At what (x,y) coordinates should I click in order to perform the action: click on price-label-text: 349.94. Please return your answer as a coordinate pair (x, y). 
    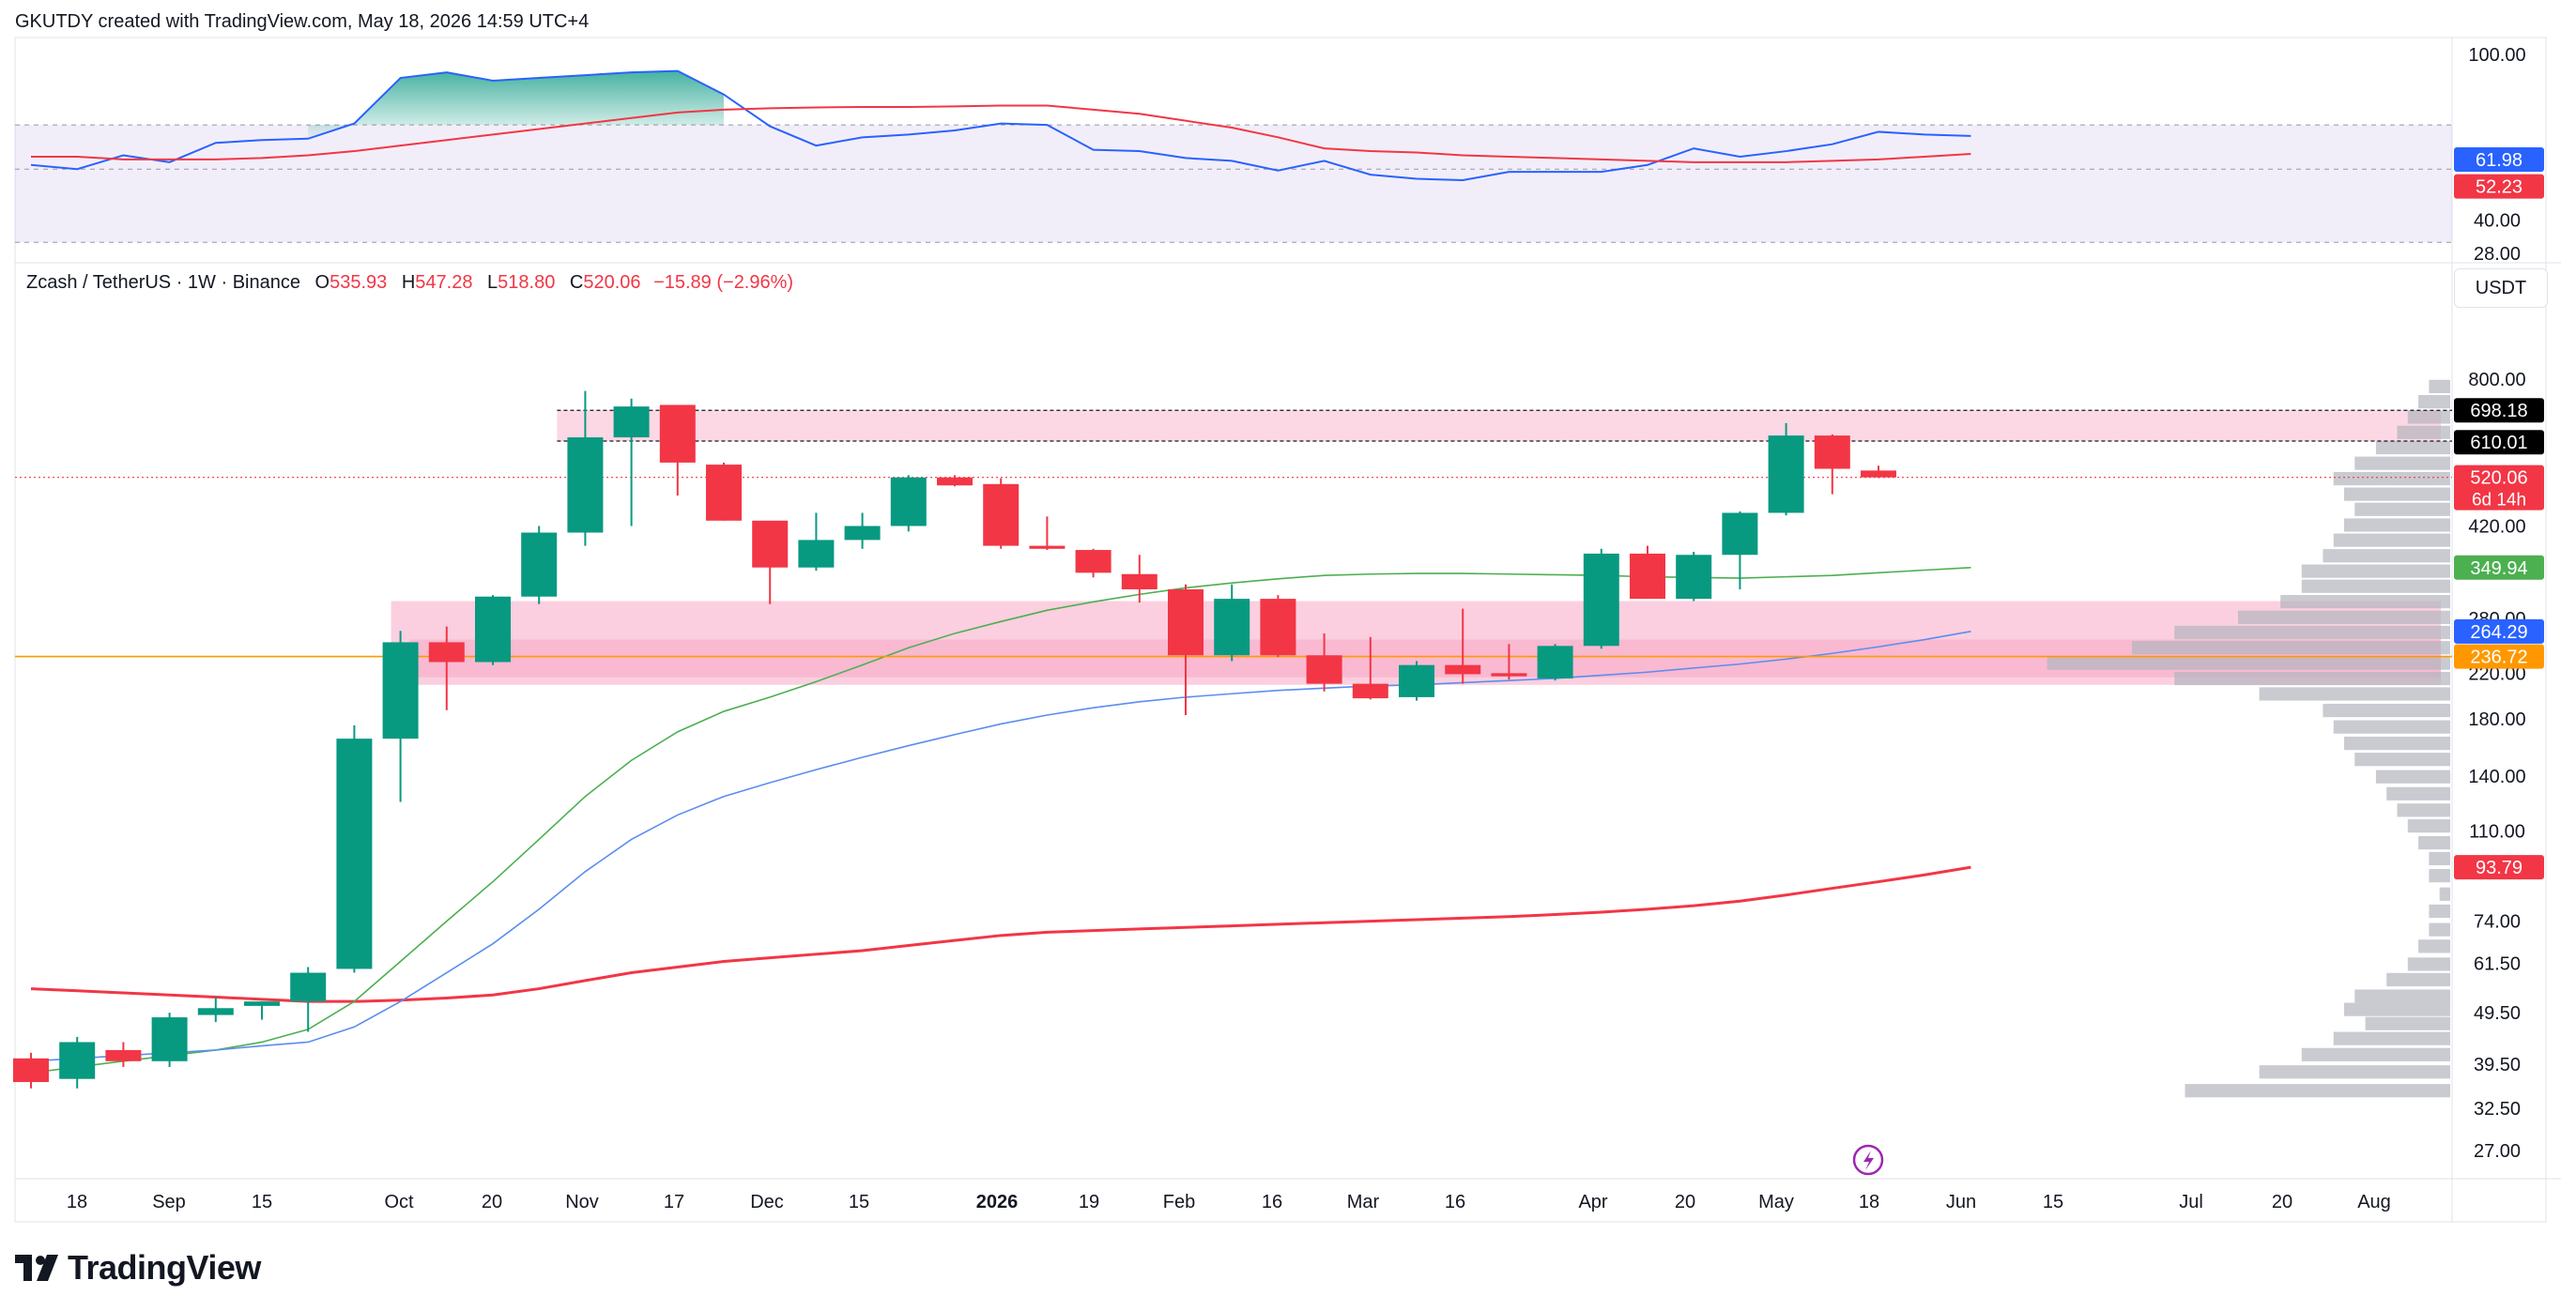
    Looking at the image, I should click on (2498, 568).